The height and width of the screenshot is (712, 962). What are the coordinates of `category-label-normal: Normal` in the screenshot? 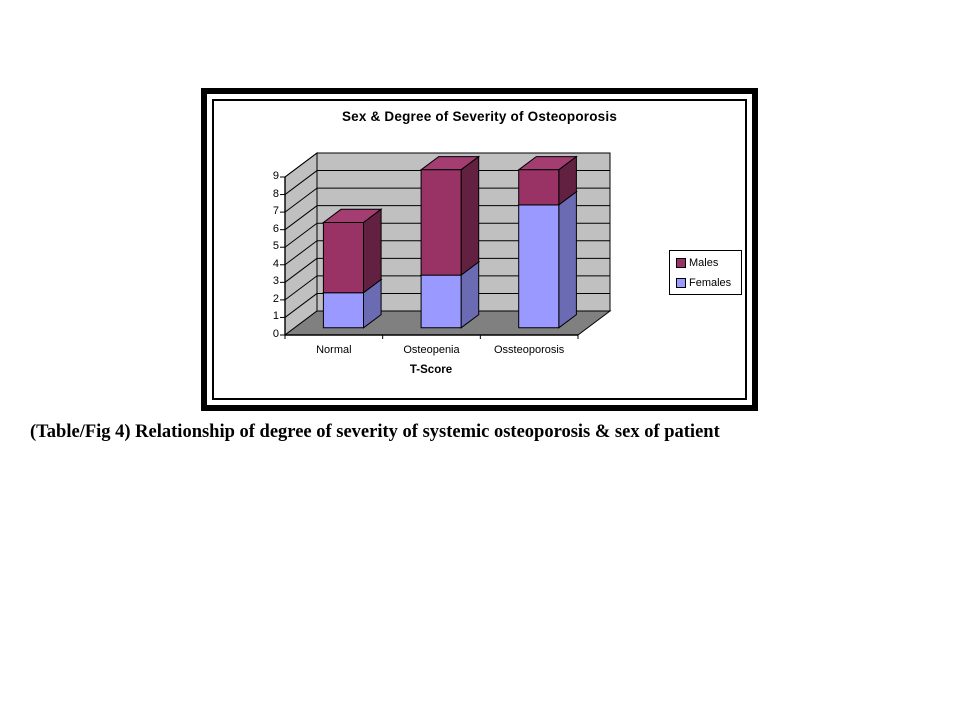 It's located at (334, 350).